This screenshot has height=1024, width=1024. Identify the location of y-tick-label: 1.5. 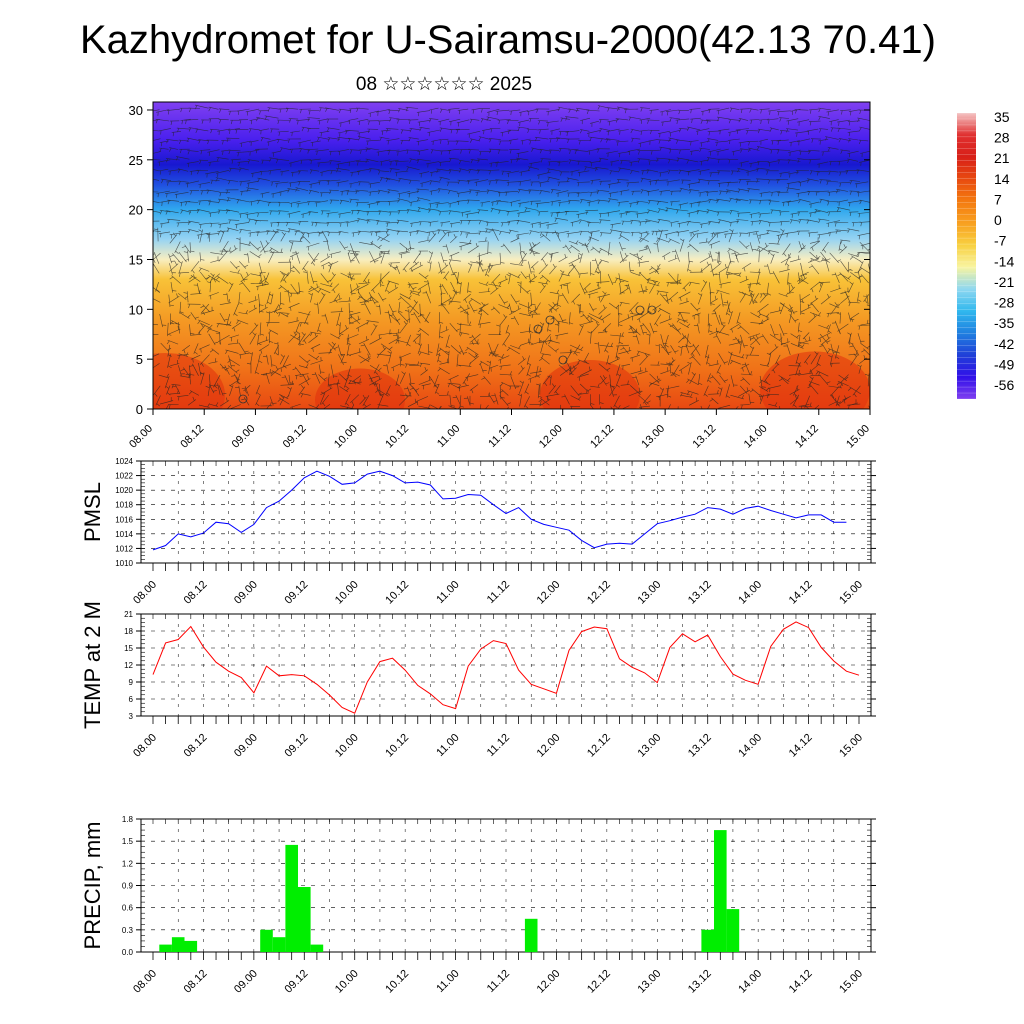
(128, 841).